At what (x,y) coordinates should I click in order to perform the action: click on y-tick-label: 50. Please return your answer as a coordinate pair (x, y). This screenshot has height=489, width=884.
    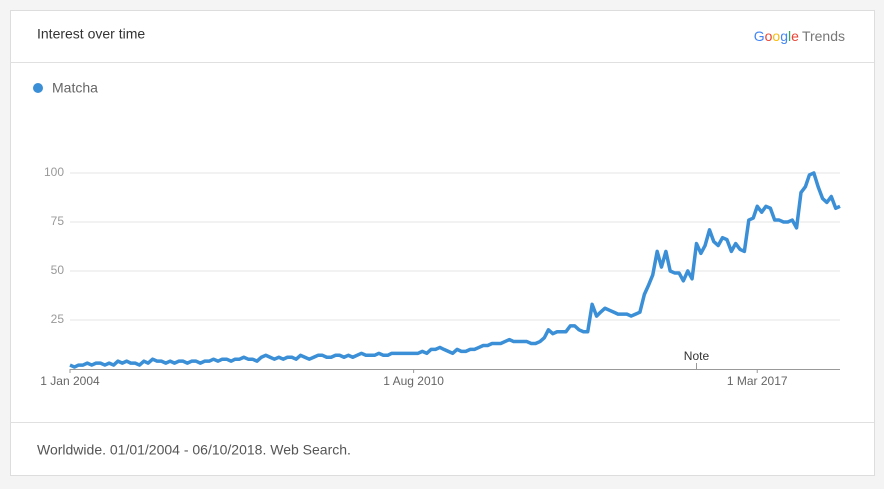
    Looking at the image, I should click on (58, 270).